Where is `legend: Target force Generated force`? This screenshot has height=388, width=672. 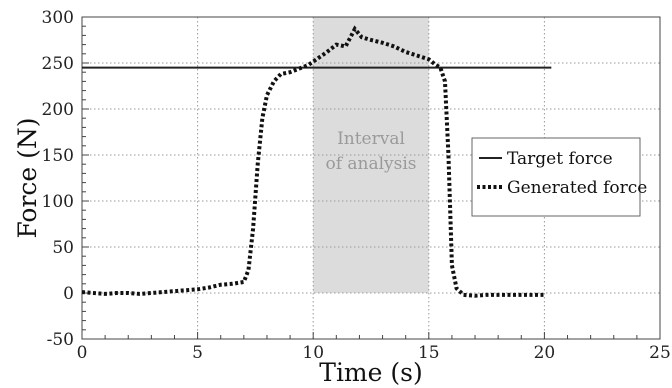 legend: Target force Generated force is located at coordinates (559, 177).